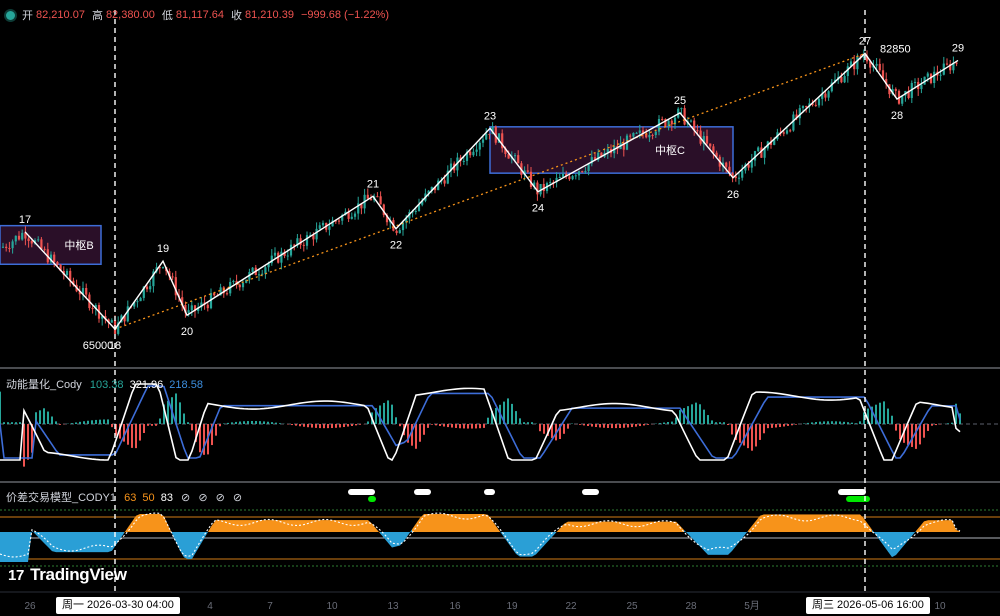  What do you see at coordinates (107, 384) in the screenshot?
I see `indicator1-legend: 动能量化_Cody 103.38 321.96 218.58` at bounding box center [107, 384].